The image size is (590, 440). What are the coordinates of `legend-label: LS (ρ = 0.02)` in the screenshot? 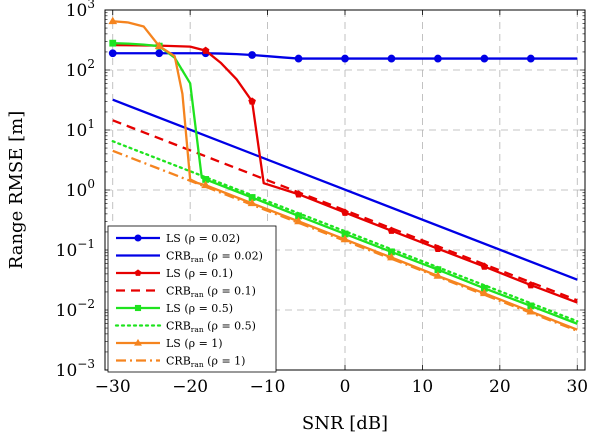 It's located at (203, 238).